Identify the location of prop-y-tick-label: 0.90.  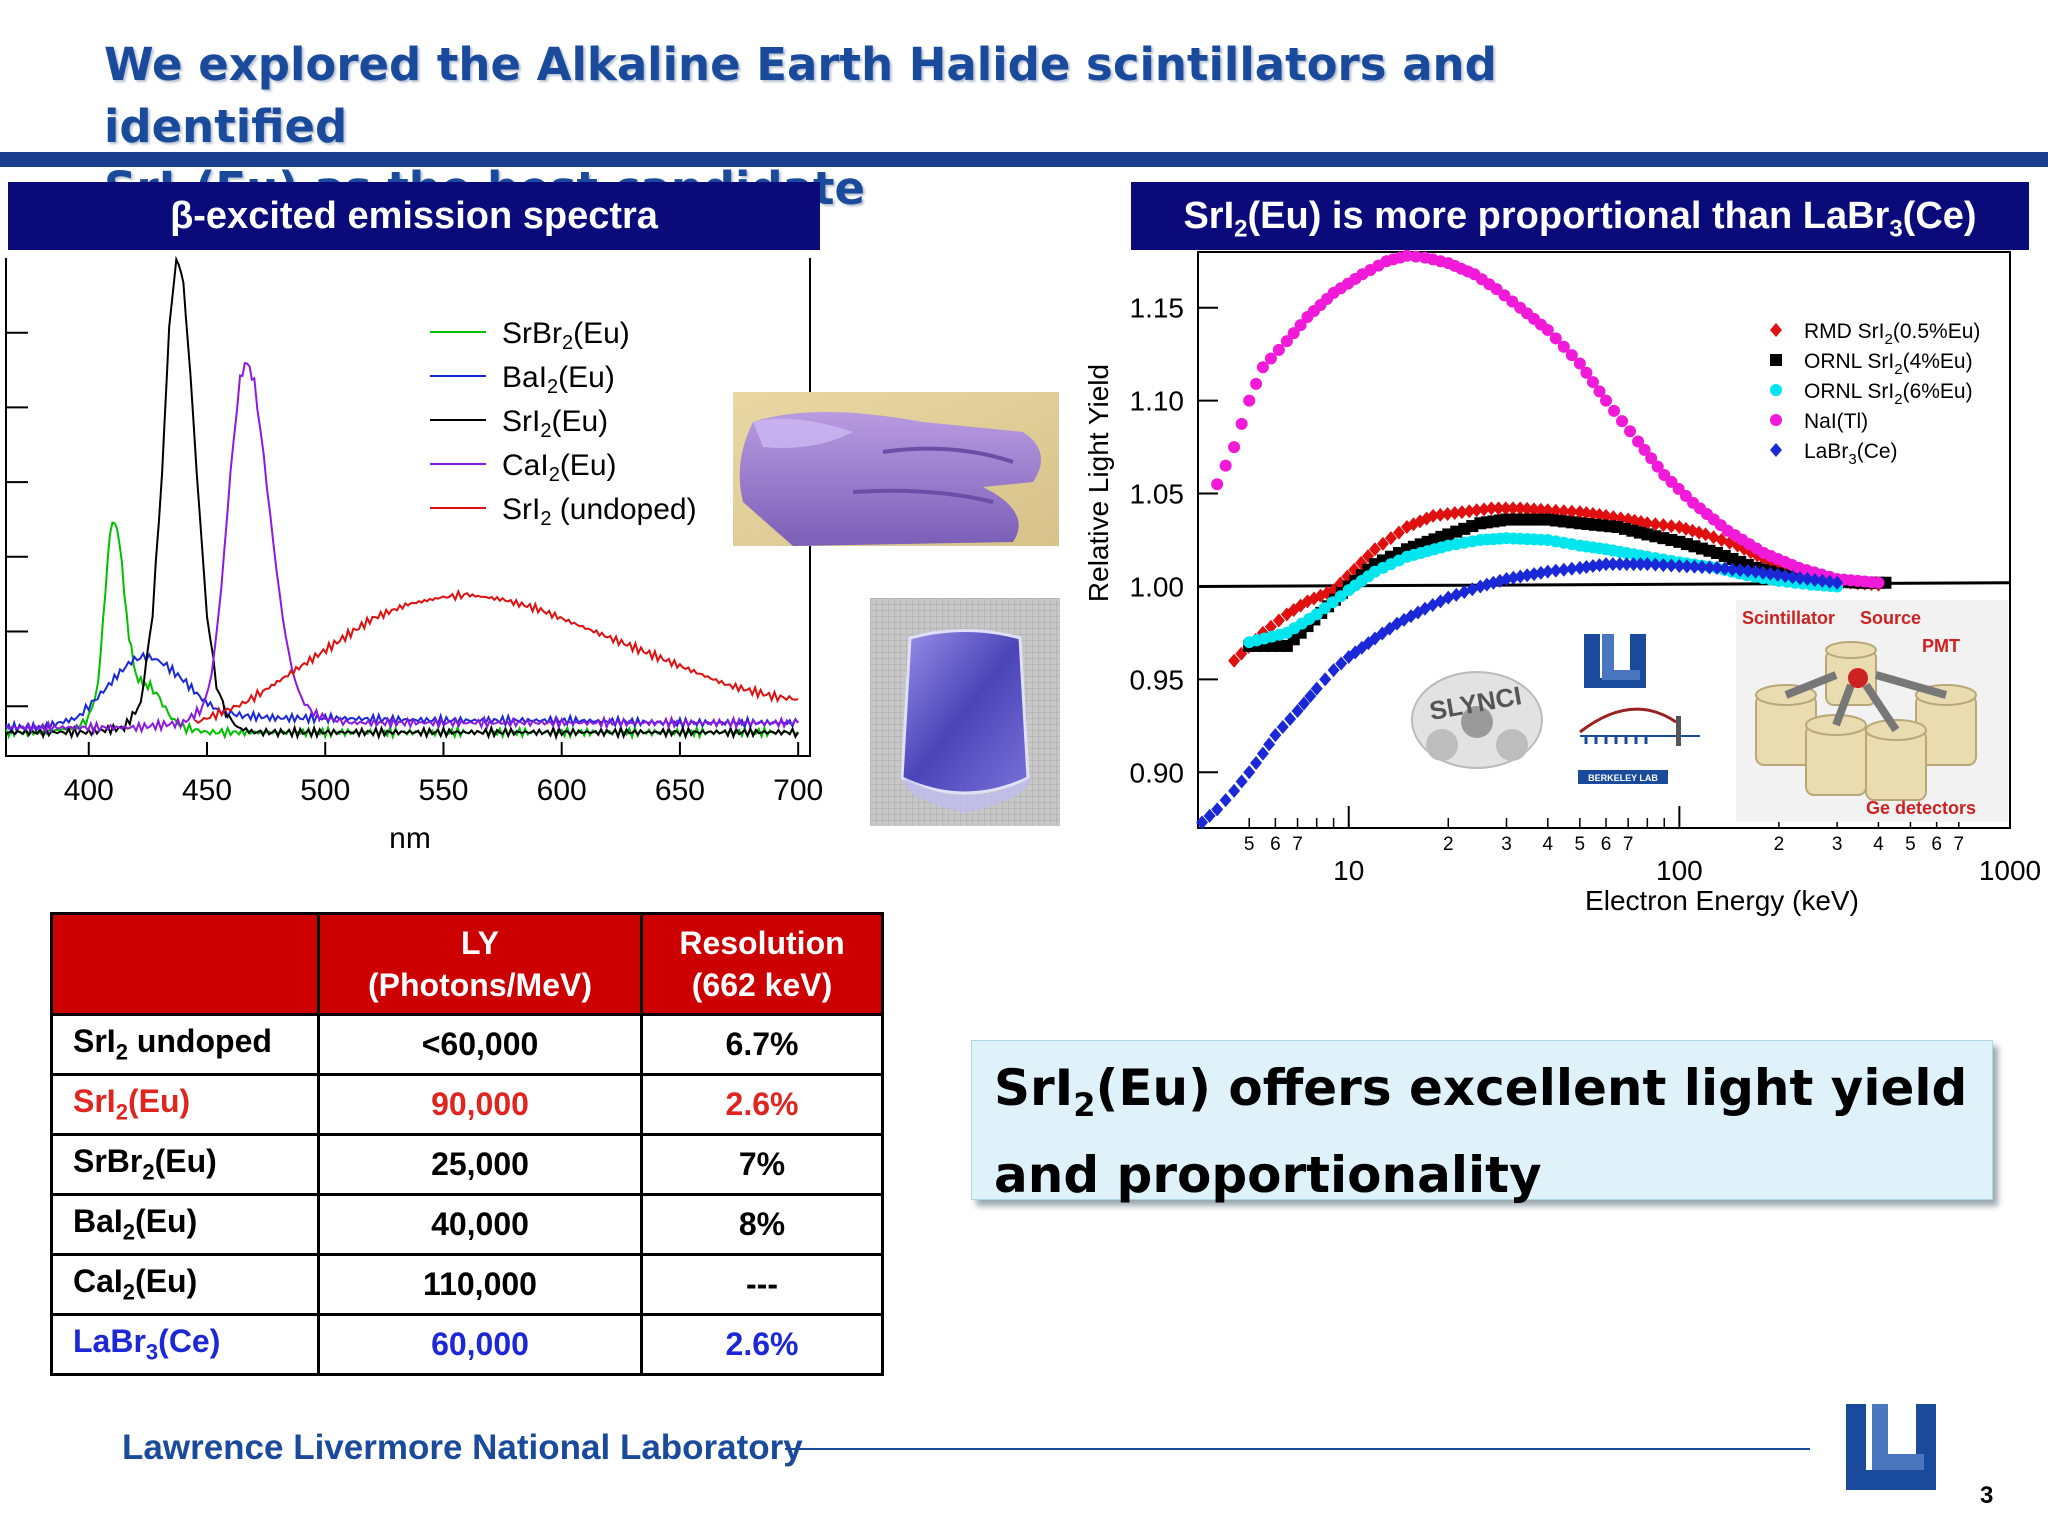
(1157, 772).